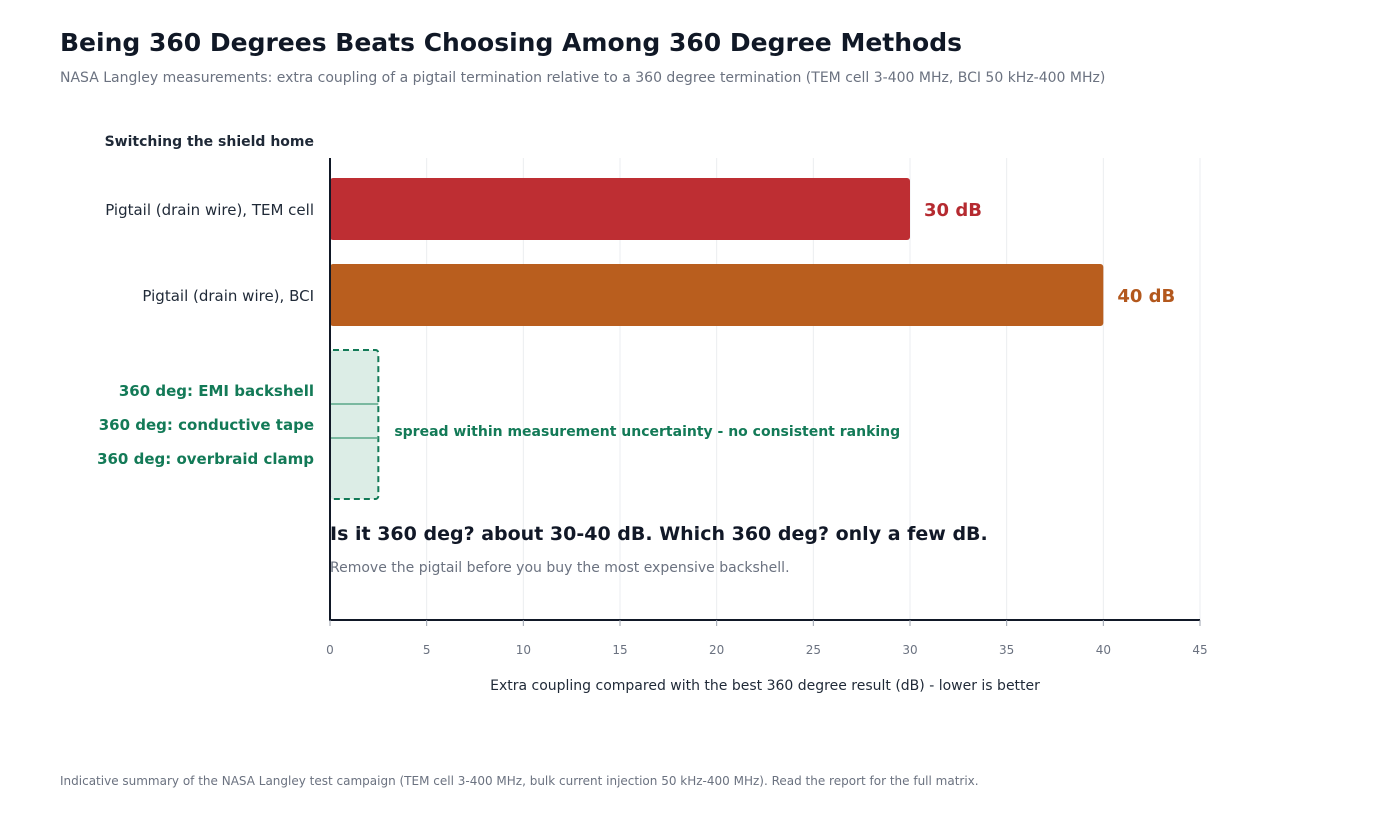  What do you see at coordinates (209, 210) in the screenshot?
I see `category-label: Pigtail (drain wire), TEM cell` at bounding box center [209, 210].